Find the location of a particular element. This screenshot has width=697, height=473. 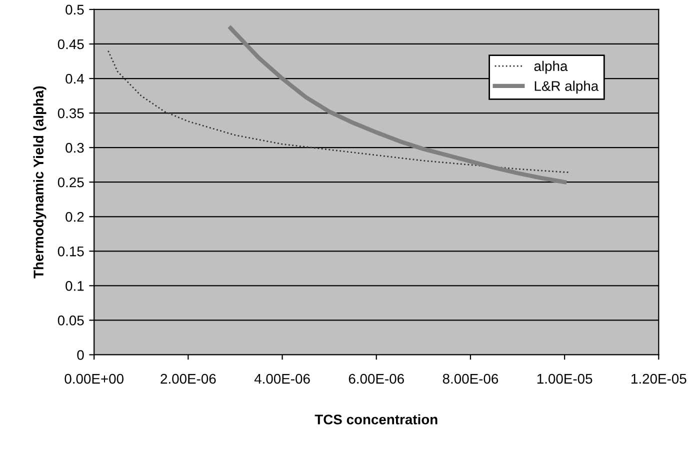

y-tick-label: 0.4 is located at coordinates (75, 79).